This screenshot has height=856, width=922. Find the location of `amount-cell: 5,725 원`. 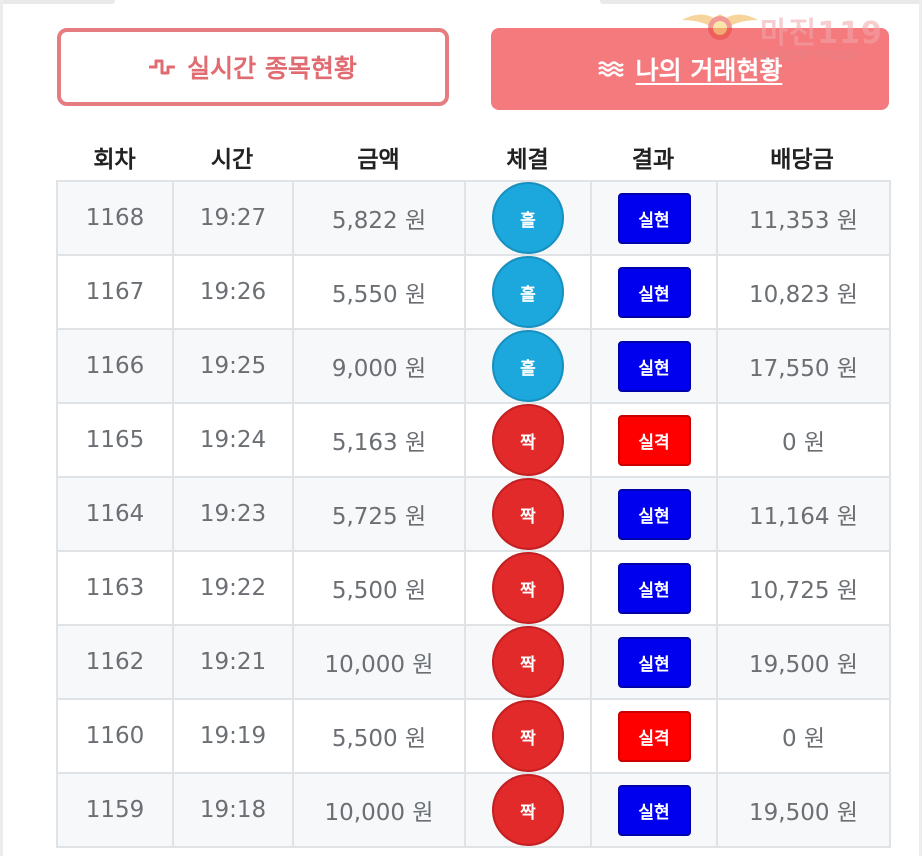

amount-cell: 5,725 원 is located at coordinates (379, 514).